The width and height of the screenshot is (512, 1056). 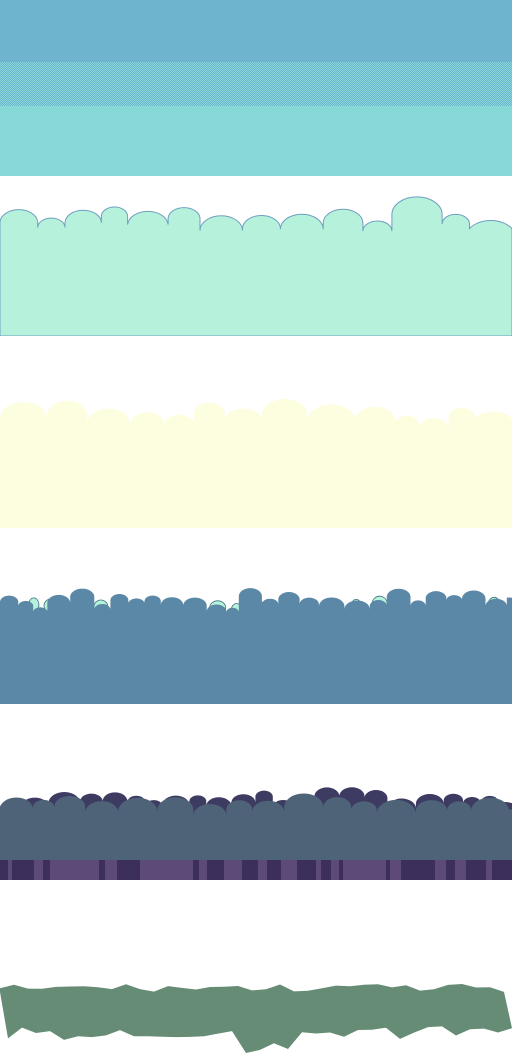 What do you see at coordinates (256, 1018) in the screenshot?
I see `bush-band` at bounding box center [256, 1018].